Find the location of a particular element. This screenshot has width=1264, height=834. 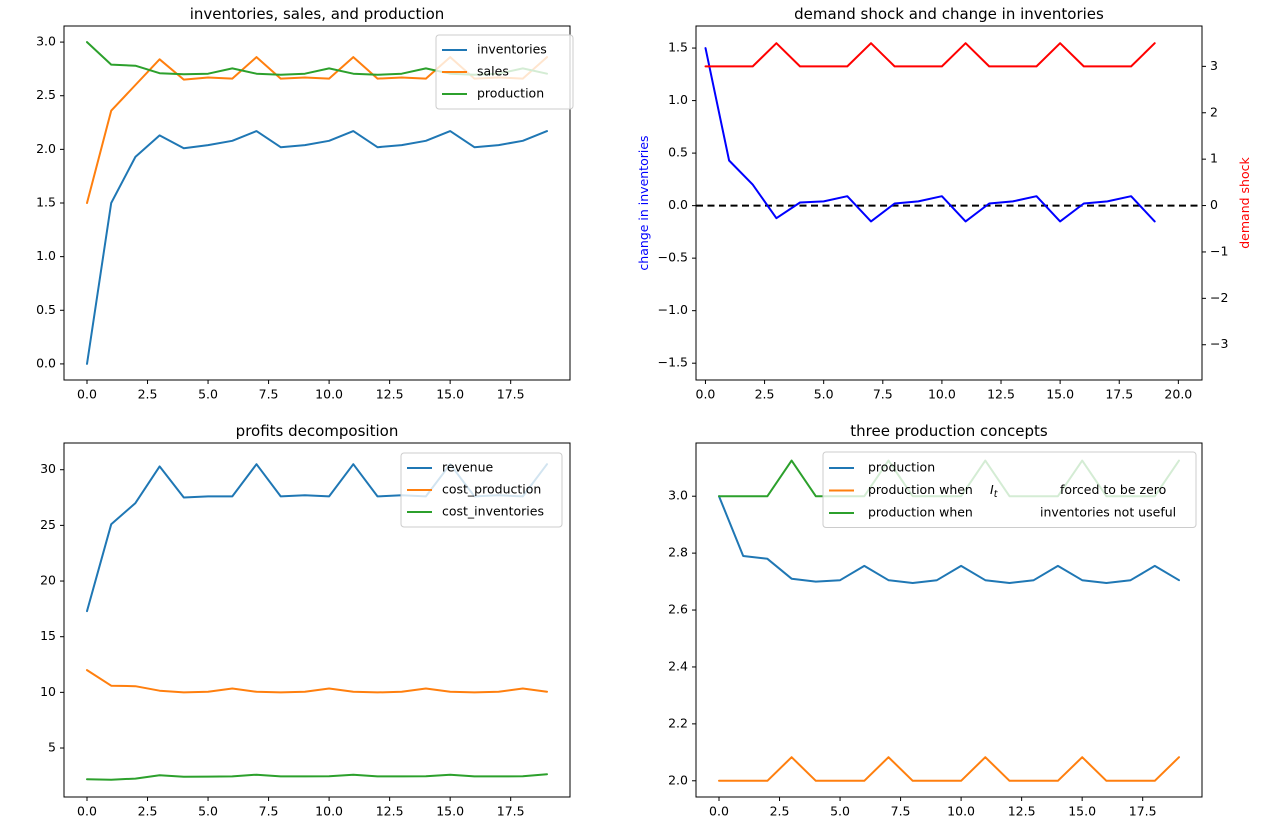

y-tick-label: 5 is located at coordinates (52, 747).